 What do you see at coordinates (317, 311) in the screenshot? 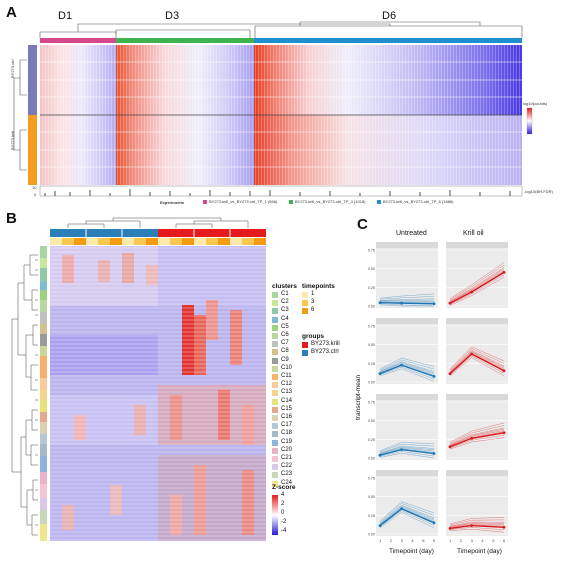
I see `timepoint-item-6: 6` at bounding box center [317, 311].